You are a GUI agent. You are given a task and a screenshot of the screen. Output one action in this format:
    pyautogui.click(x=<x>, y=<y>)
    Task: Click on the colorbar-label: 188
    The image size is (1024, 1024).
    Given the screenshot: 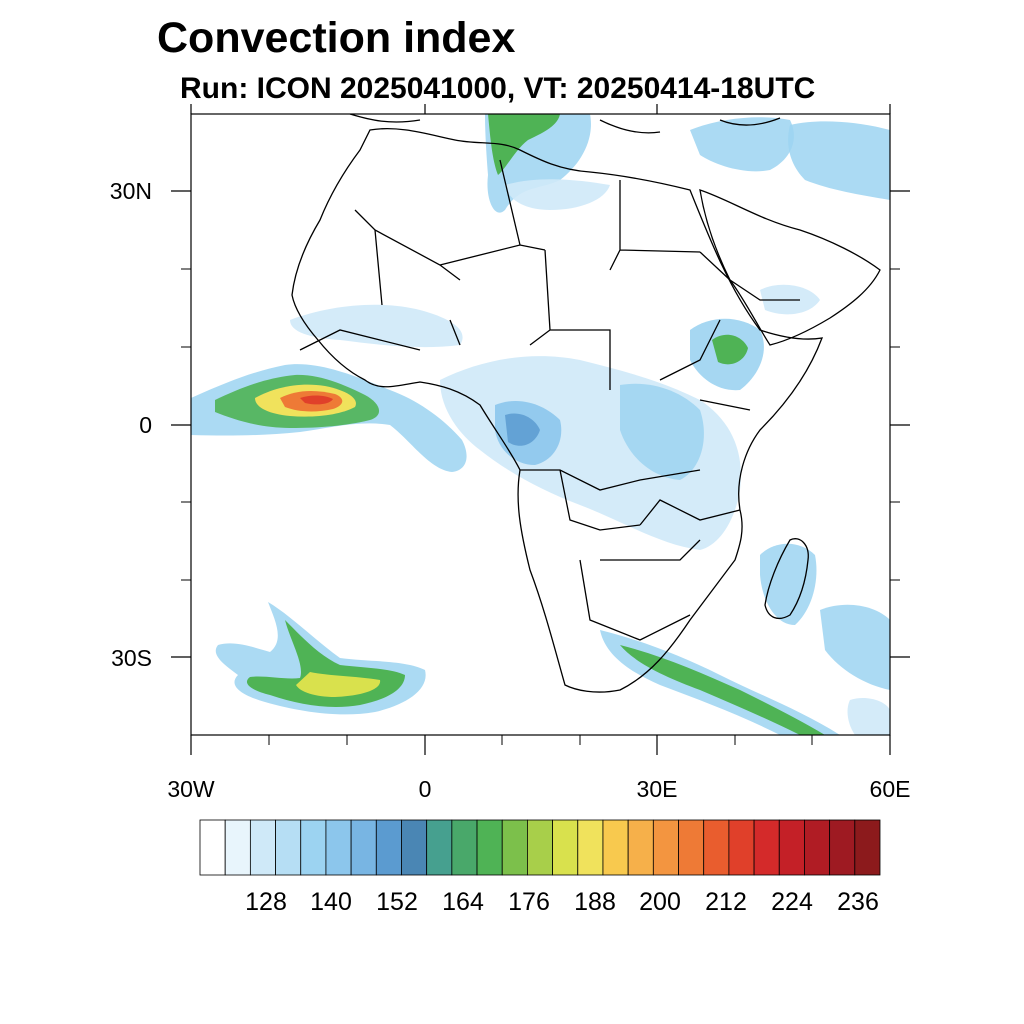 What is the action you would take?
    pyautogui.click(x=595, y=902)
    